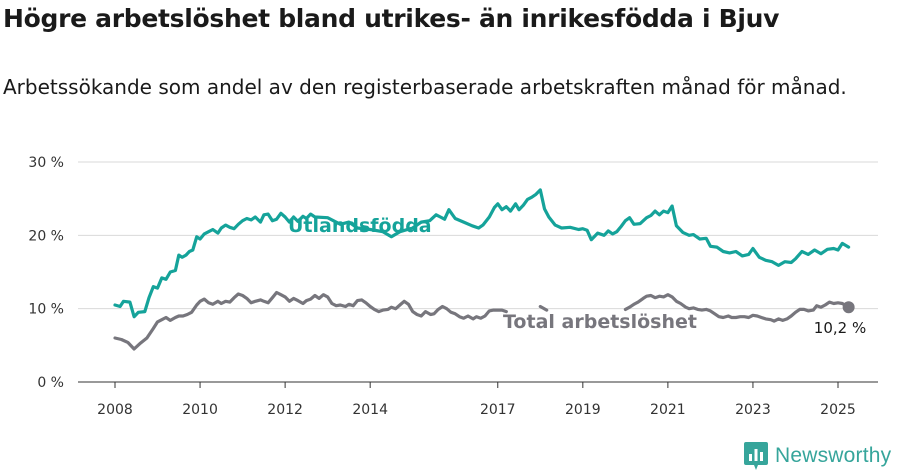 The width and height of the screenshot is (900, 474). What do you see at coordinates (583, 410) in the screenshot?
I see `x-tick-label: 2019` at bounding box center [583, 410].